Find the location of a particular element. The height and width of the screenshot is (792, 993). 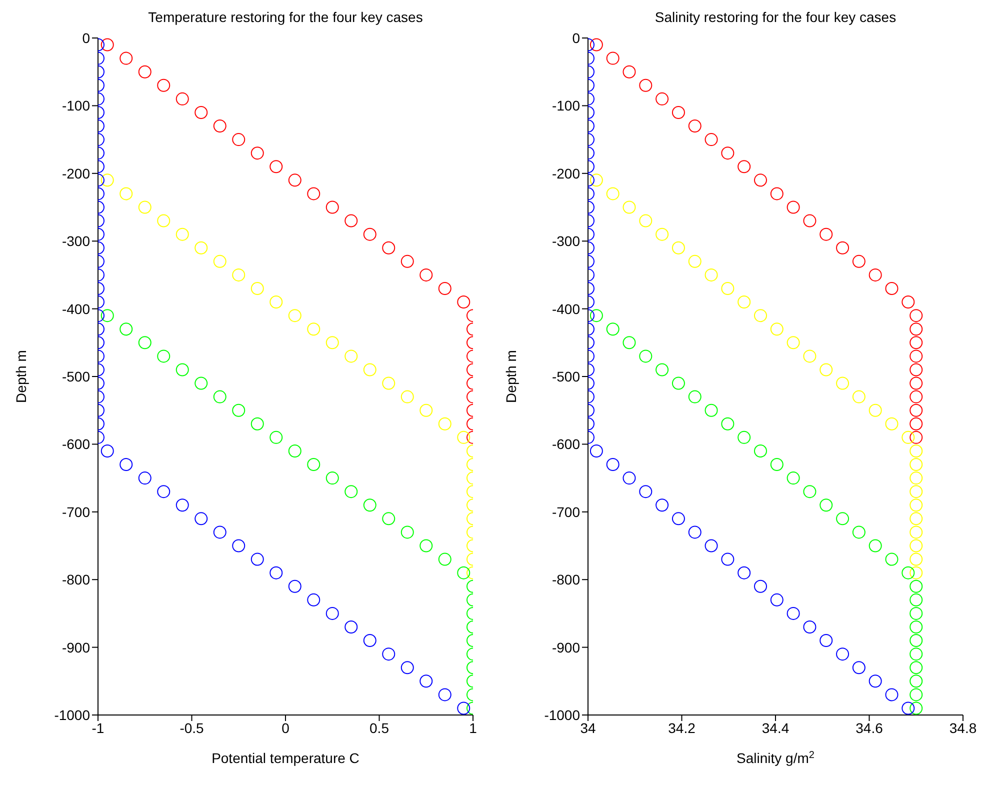

y-tick-label: -100 is located at coordinates (76, 106).